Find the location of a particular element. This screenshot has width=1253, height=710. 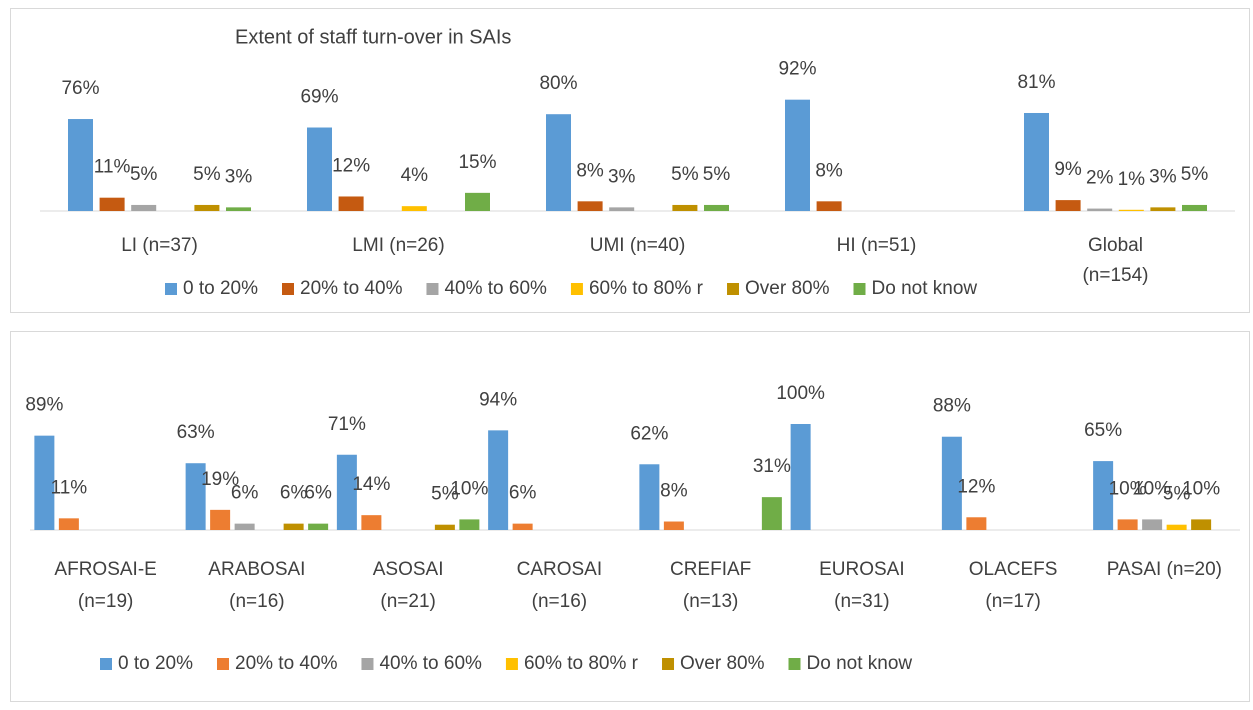

data-label: 65% is located at coordinates (1103, 430).